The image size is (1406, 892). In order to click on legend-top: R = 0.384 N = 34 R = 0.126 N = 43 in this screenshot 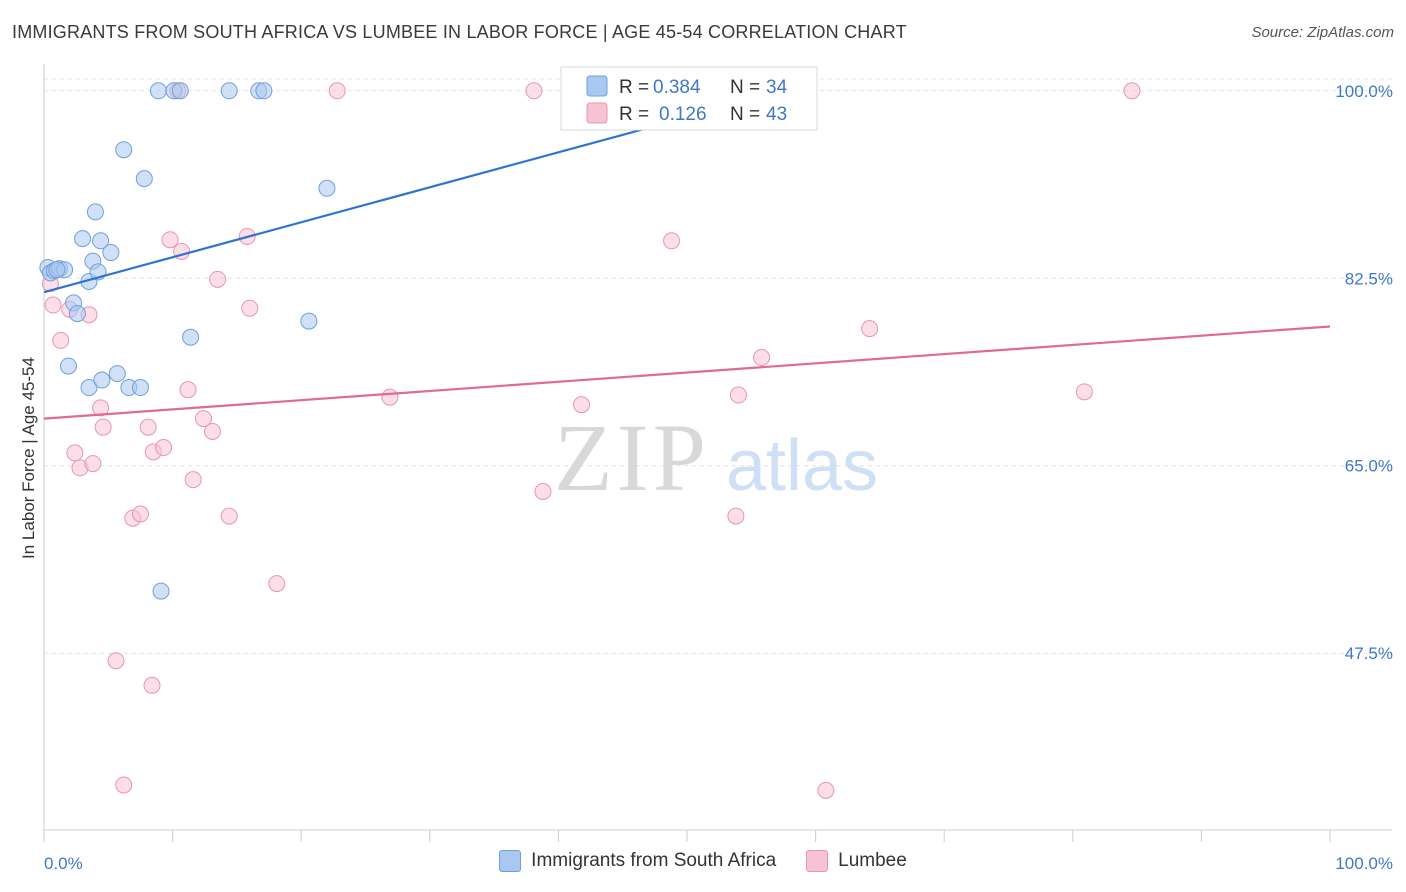, I will do `click(689, 98)`.